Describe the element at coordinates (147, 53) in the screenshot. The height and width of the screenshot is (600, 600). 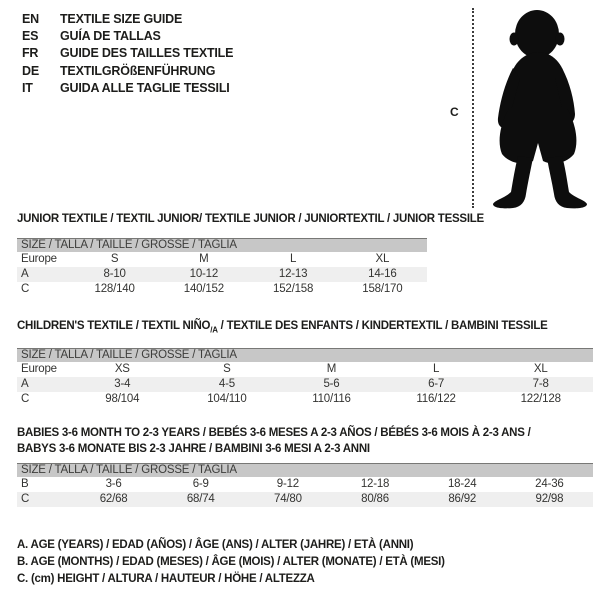
I see `language-title: GUIDE DES TAILLES TEXTILE` at that location.